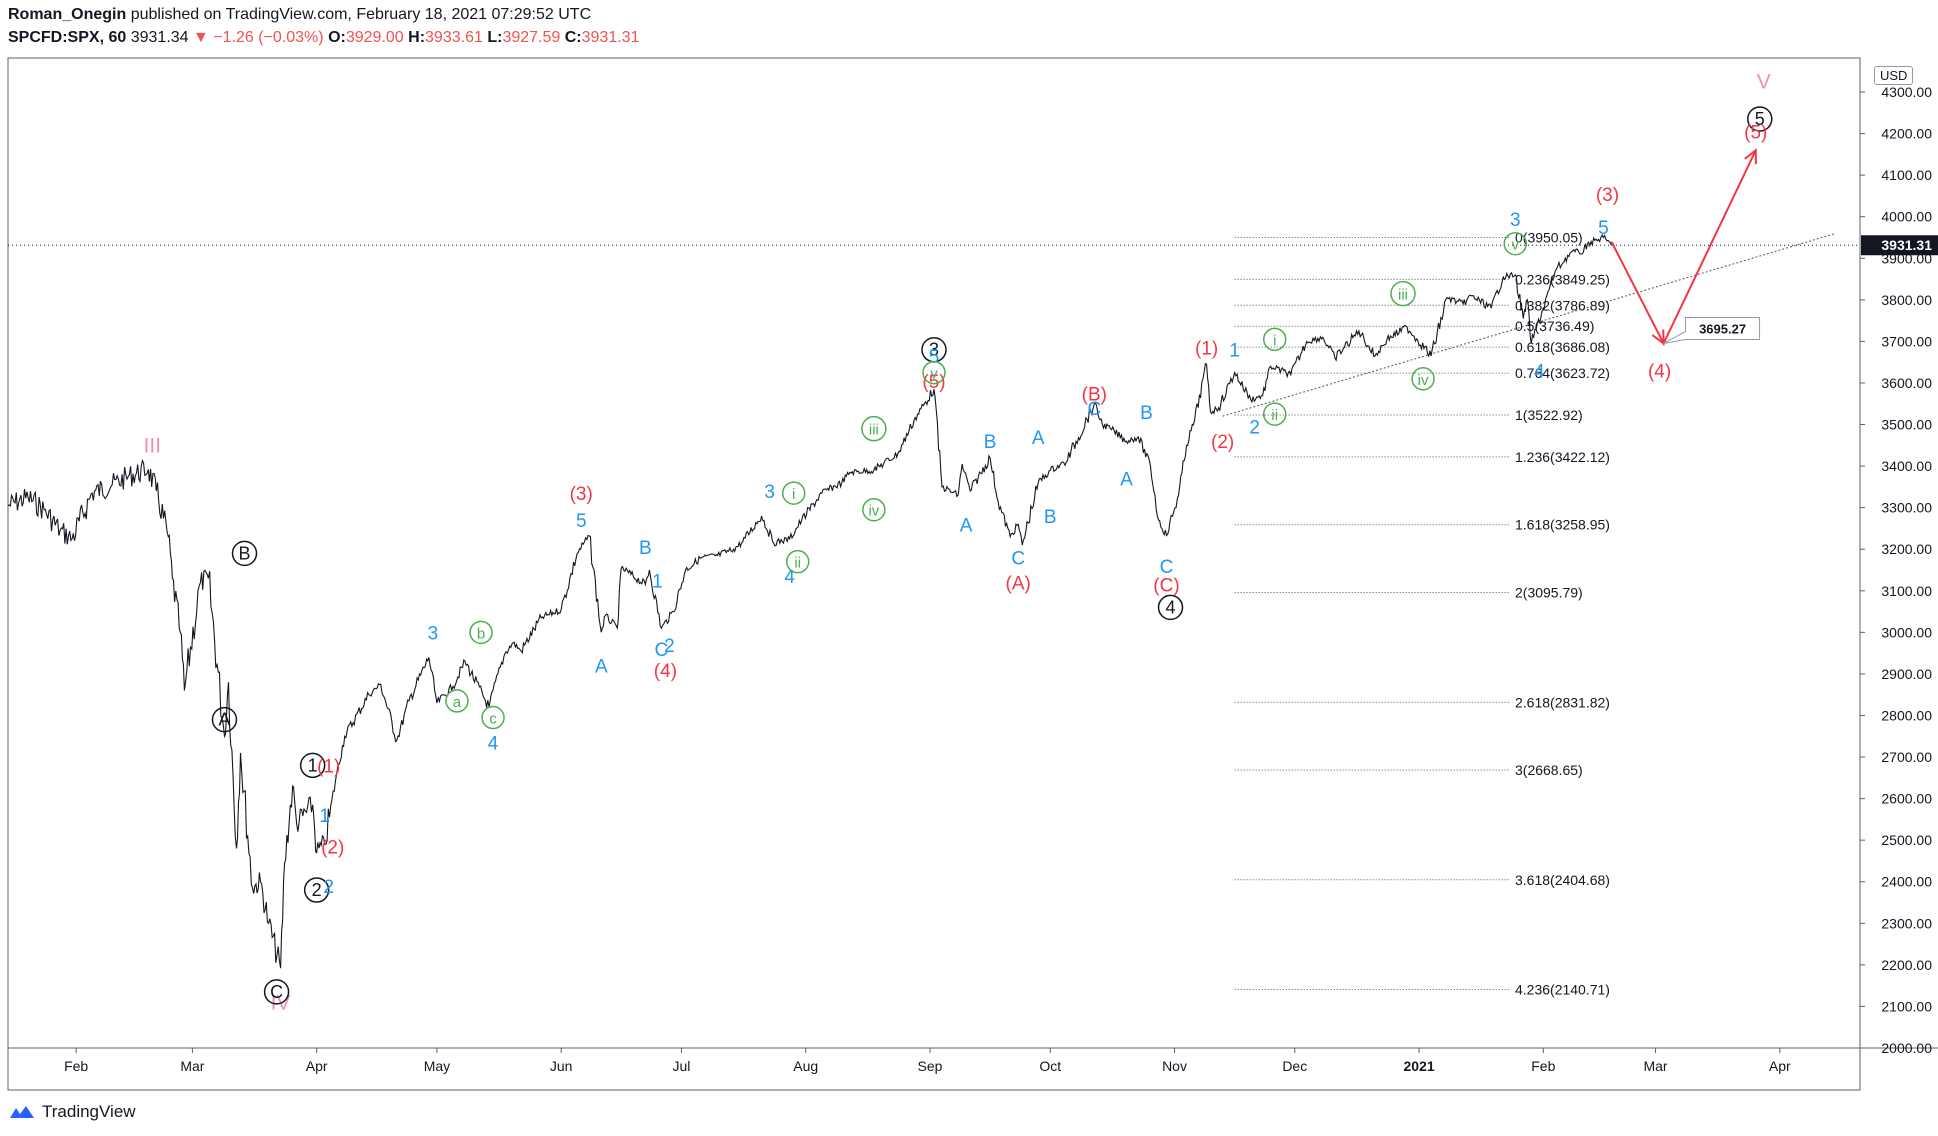  Describe the element at coordinates (1906, 923) in the screenshot. I see `price-tick-label: 2300.00` at that location.